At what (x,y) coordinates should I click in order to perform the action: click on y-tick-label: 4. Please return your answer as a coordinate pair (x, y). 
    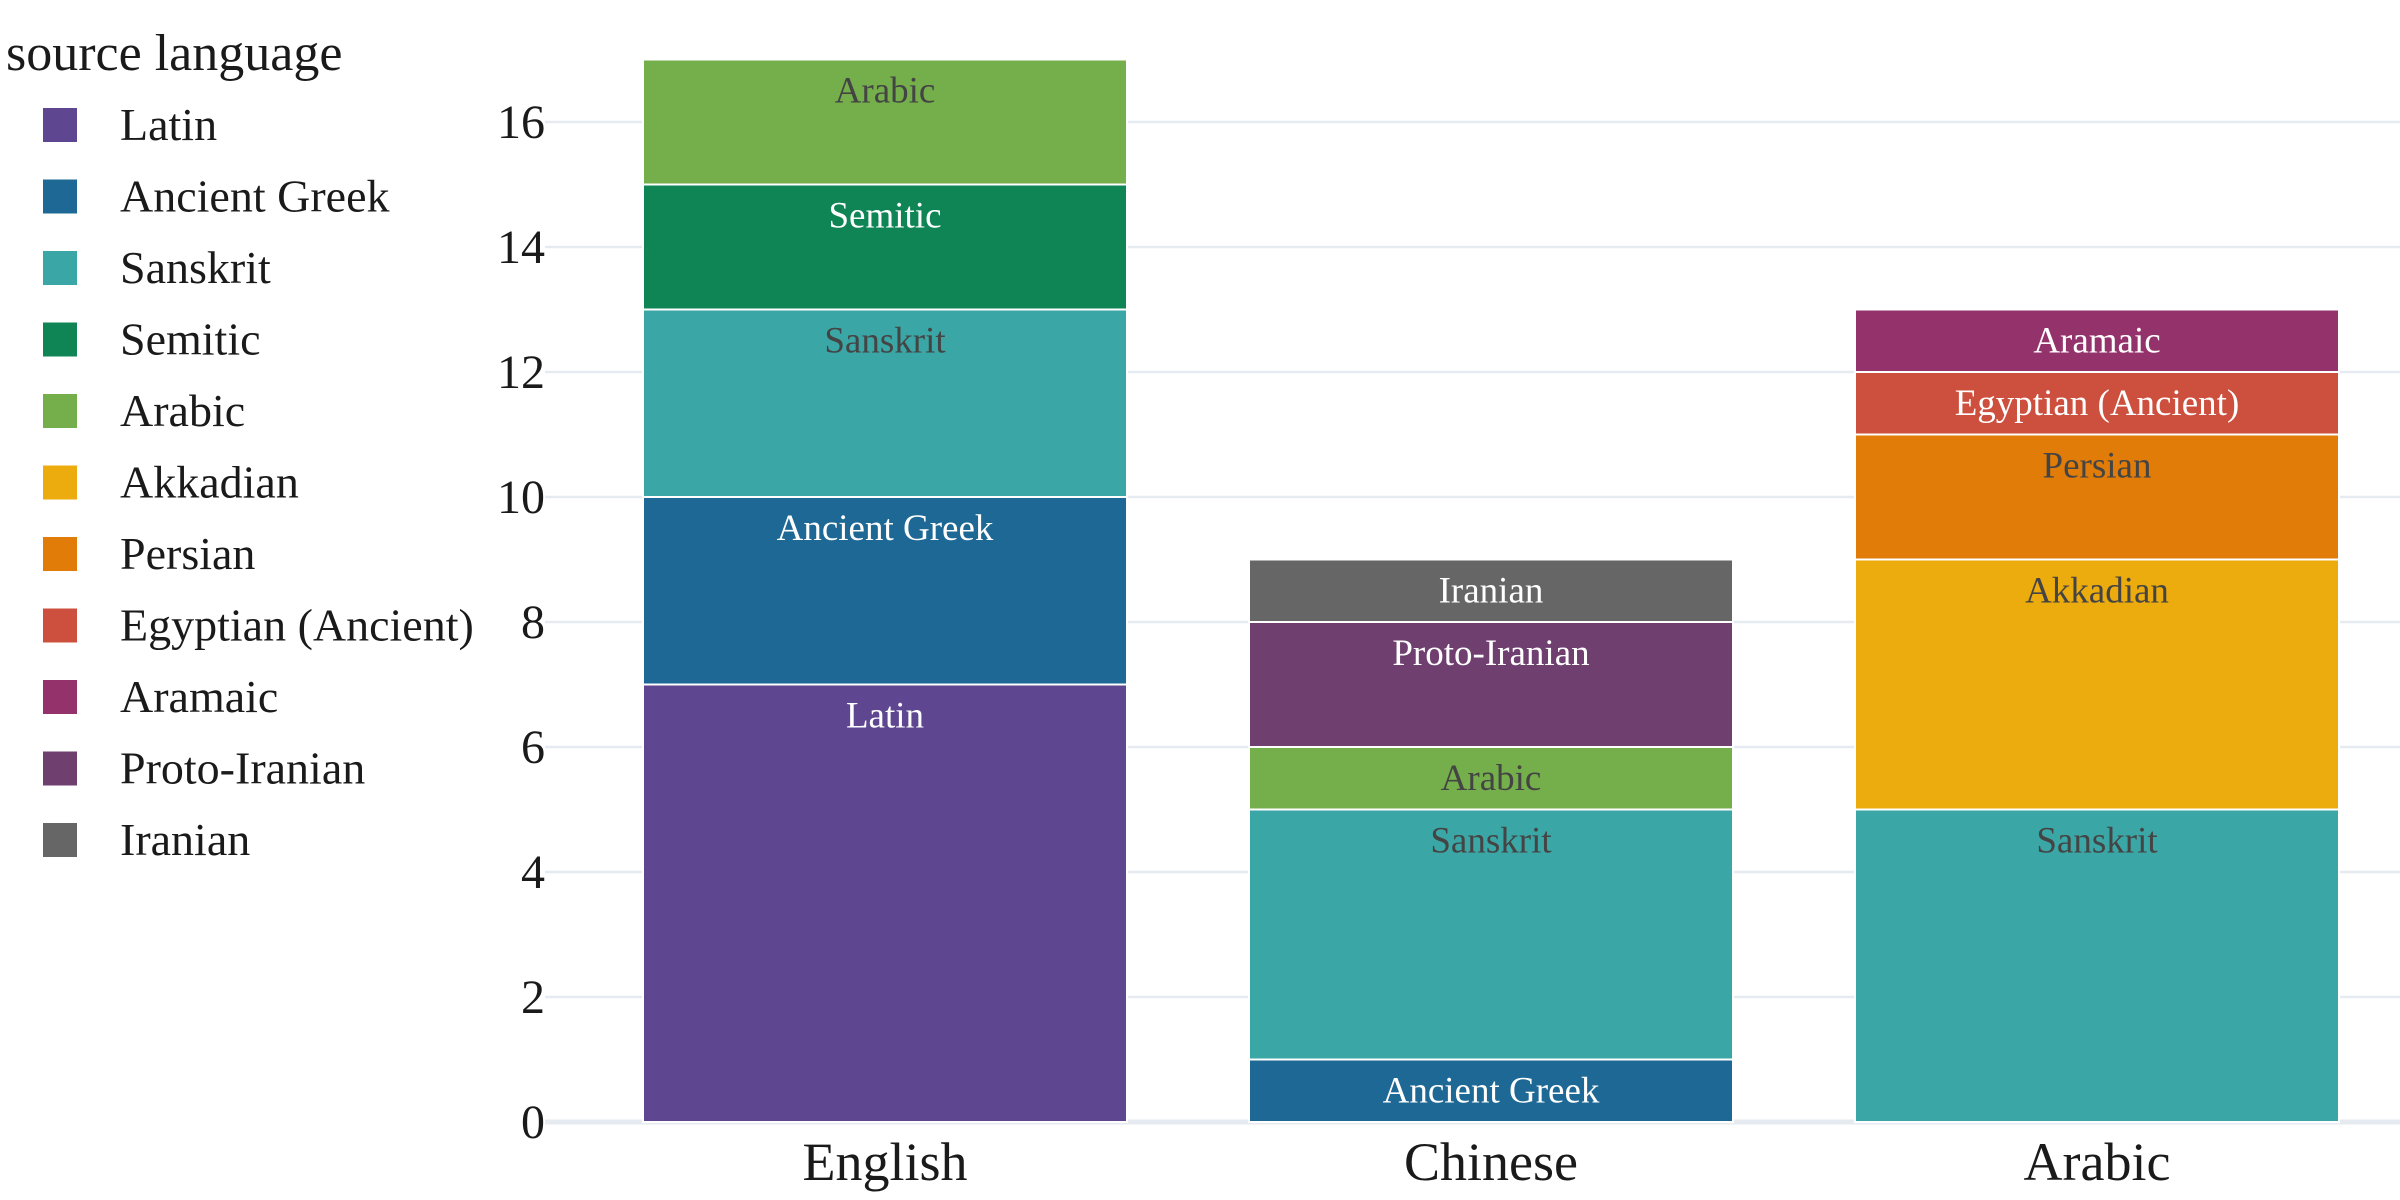
    Looking at the image, I should click on (533, 872).